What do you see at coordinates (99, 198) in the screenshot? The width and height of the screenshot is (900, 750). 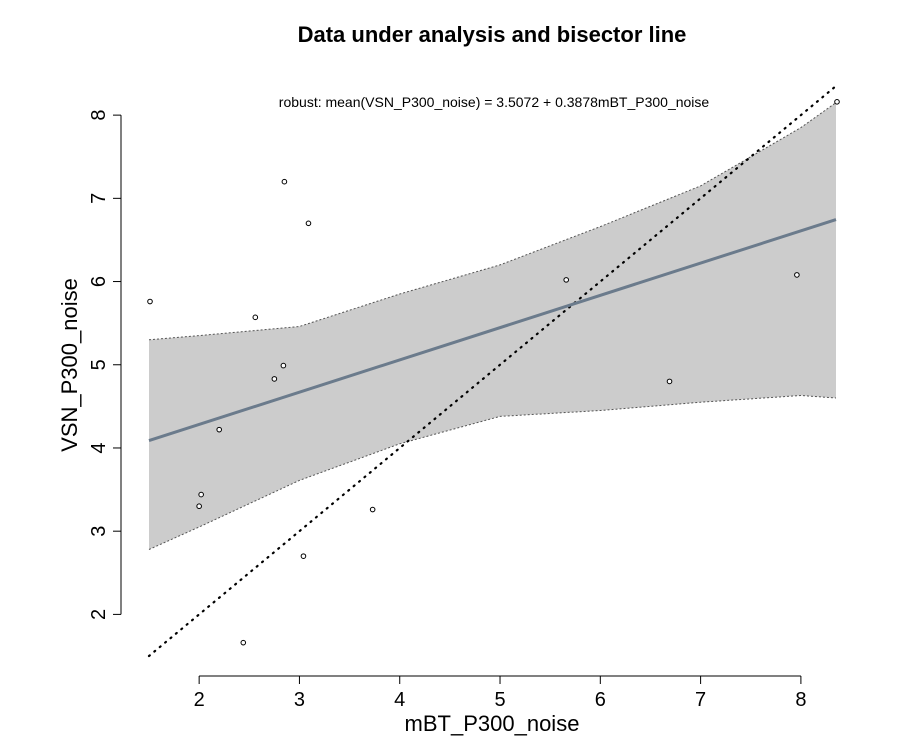 I see `y-tick-label: 7` at bounding box center [99, 198].